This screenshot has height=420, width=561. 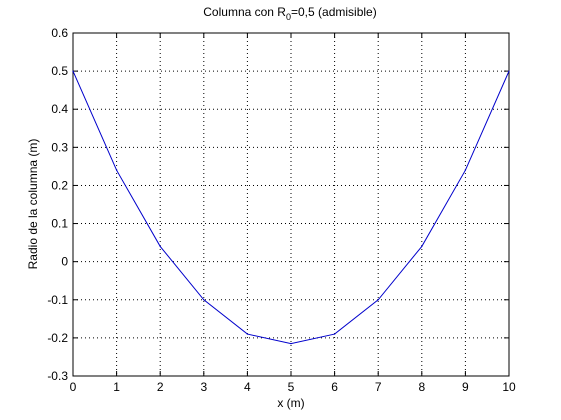 I want to click on x-tick-label: 5, so click(x=291, y=387).